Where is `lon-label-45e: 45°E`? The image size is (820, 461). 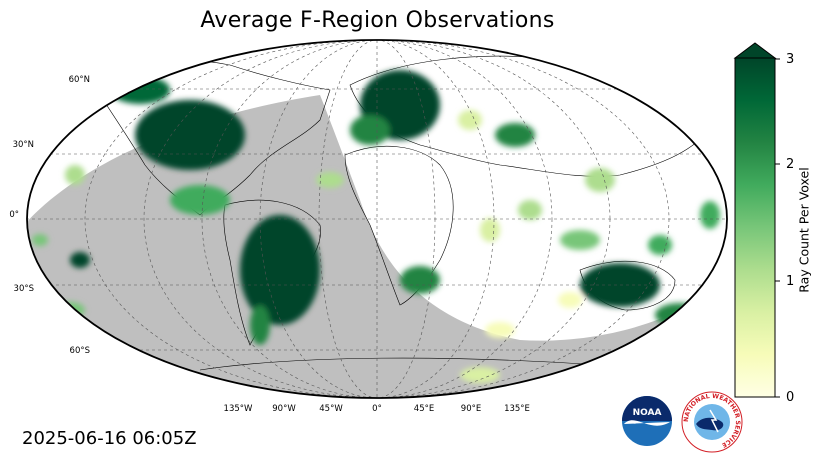 lon-label-45e: 45°E is located at coordinates (424, 409).